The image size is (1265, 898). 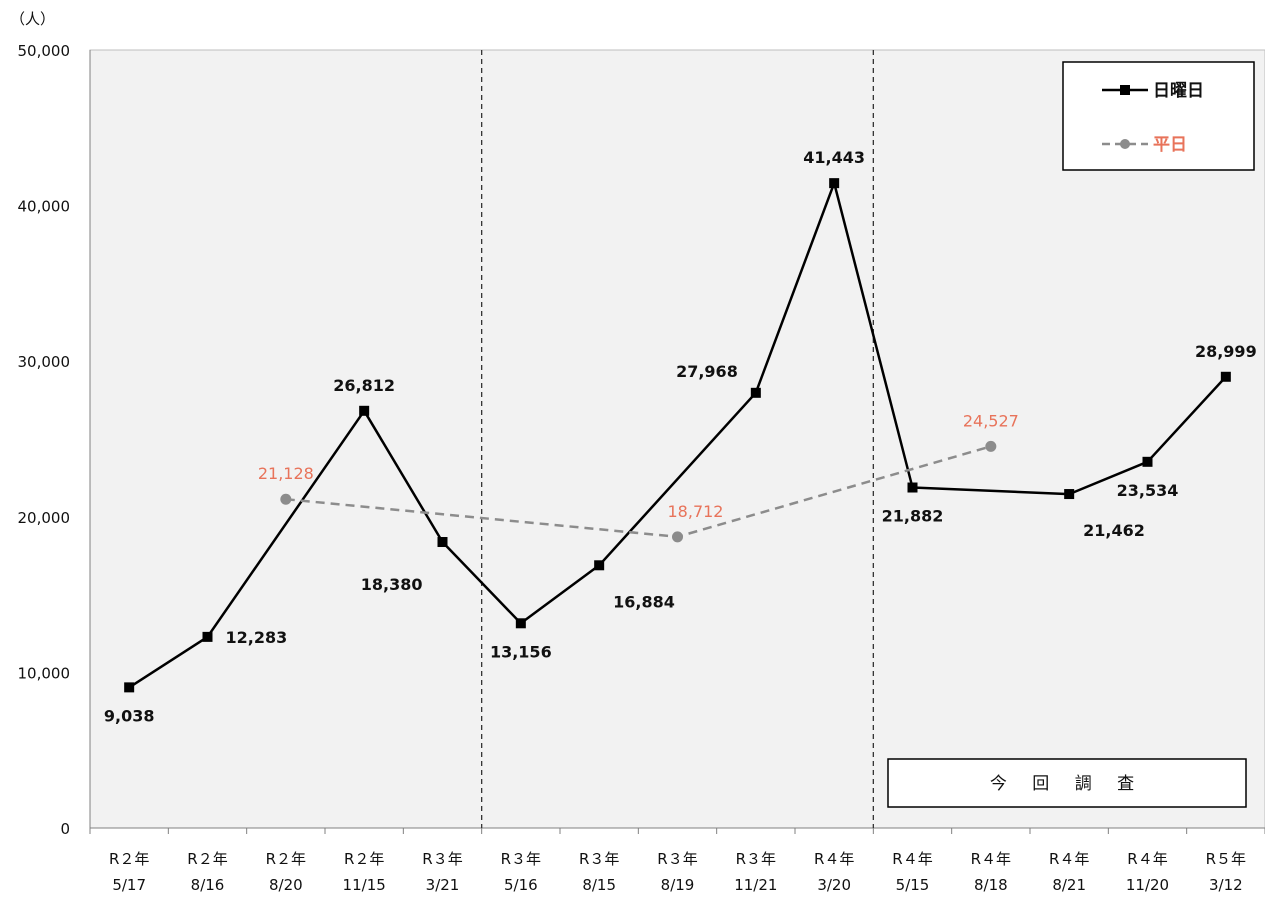 What do you see at coordinates (599, 885) in the screenshot?
I see `x-tick-label-date: 8/15` at bounding box center [599, 885].